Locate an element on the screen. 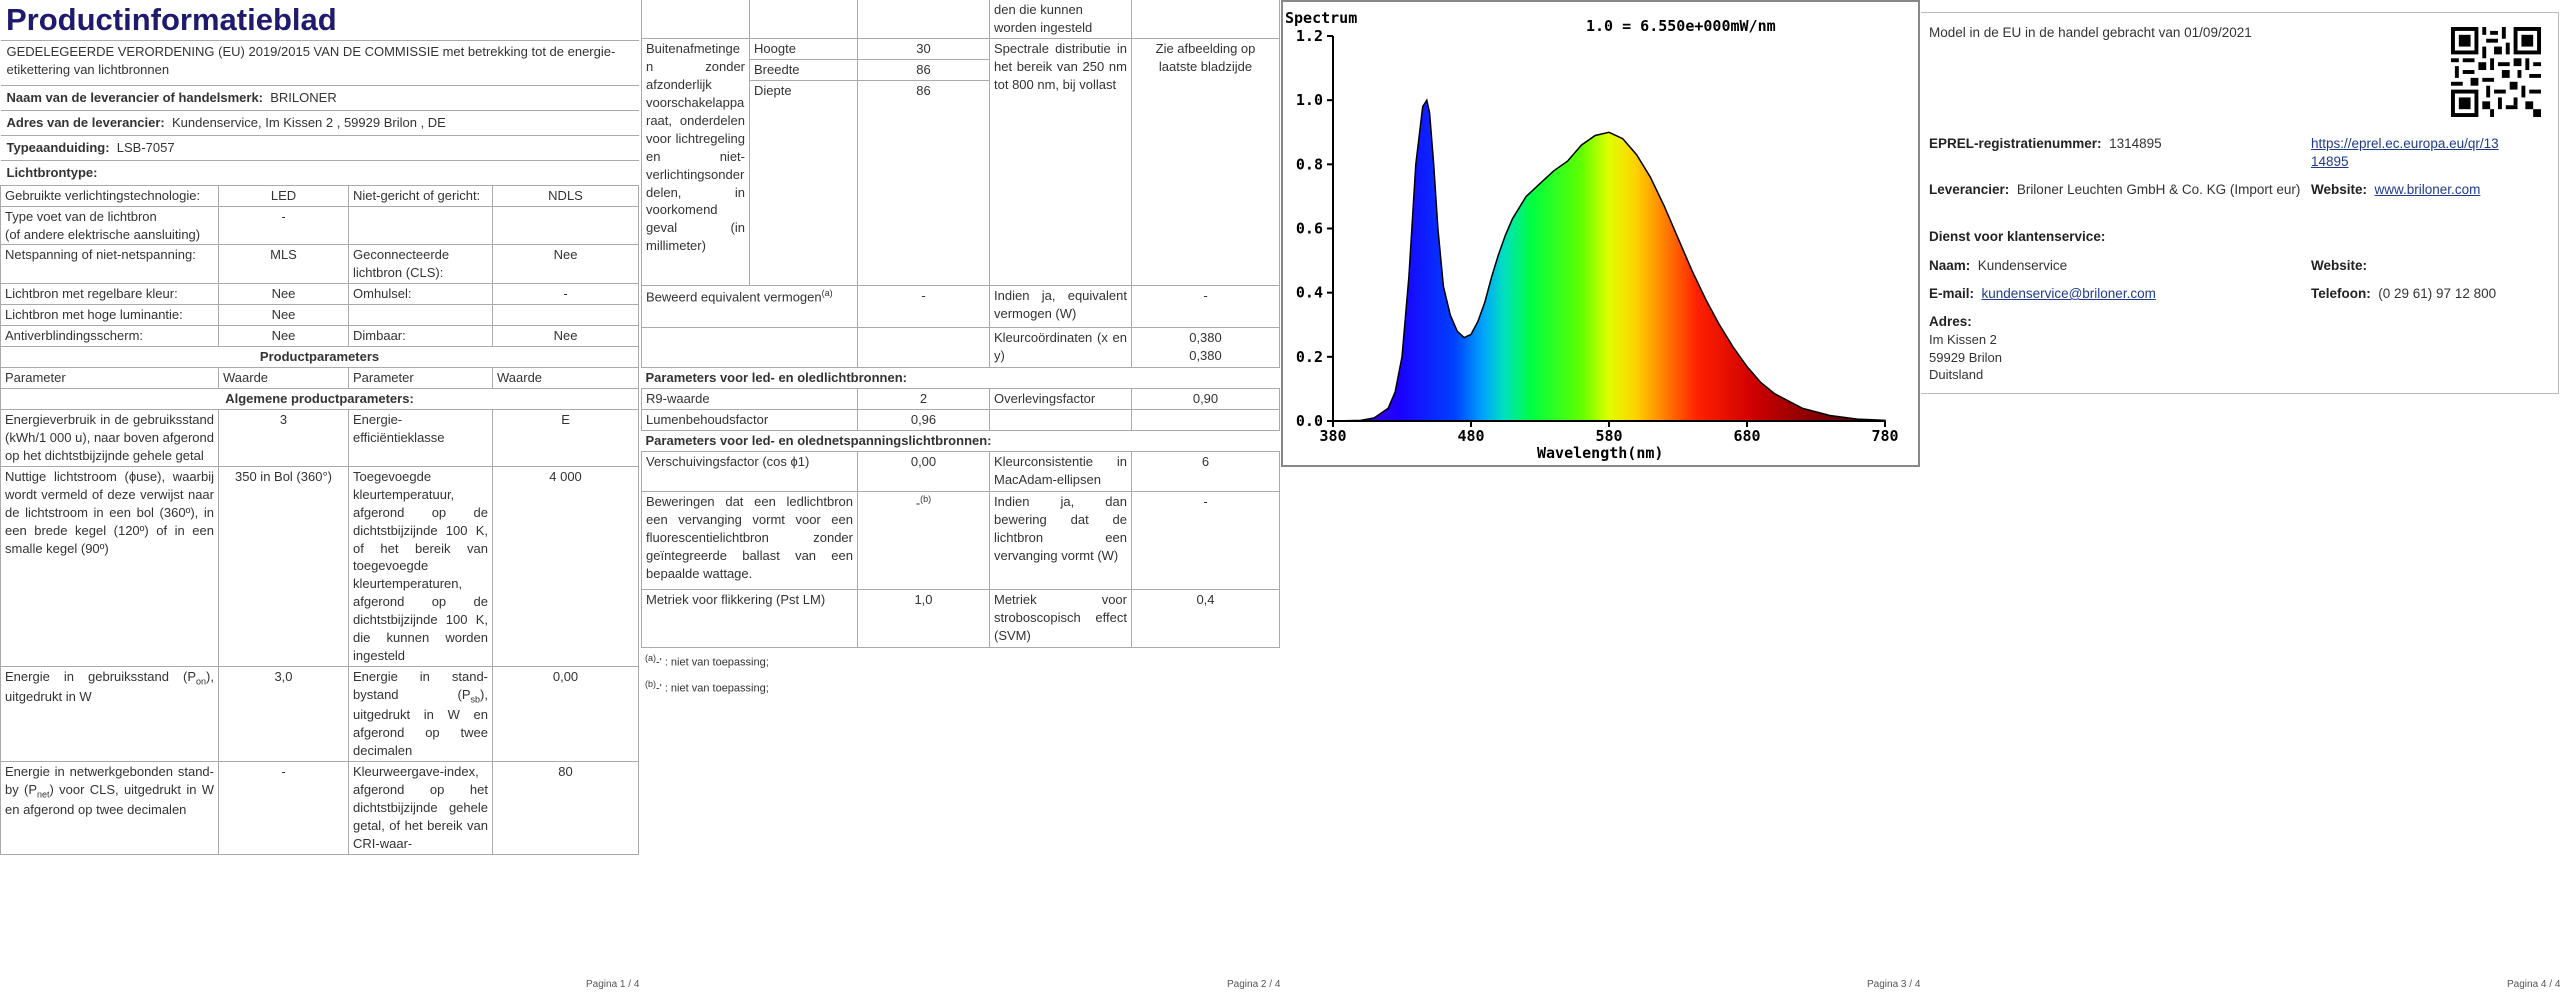  param-label is located at coordinates (420, 225).